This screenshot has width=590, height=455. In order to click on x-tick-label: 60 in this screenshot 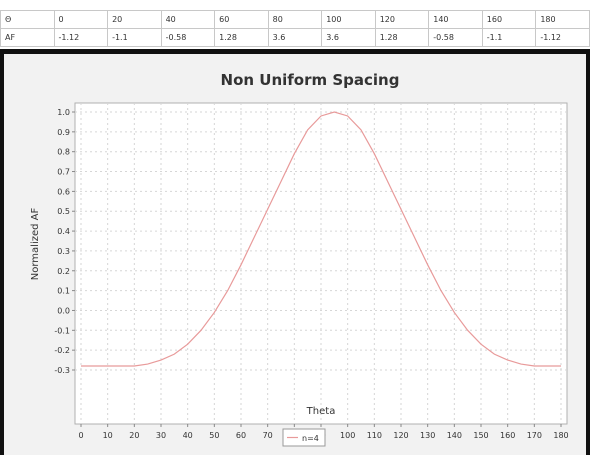, I will do `click(241, 435)`.